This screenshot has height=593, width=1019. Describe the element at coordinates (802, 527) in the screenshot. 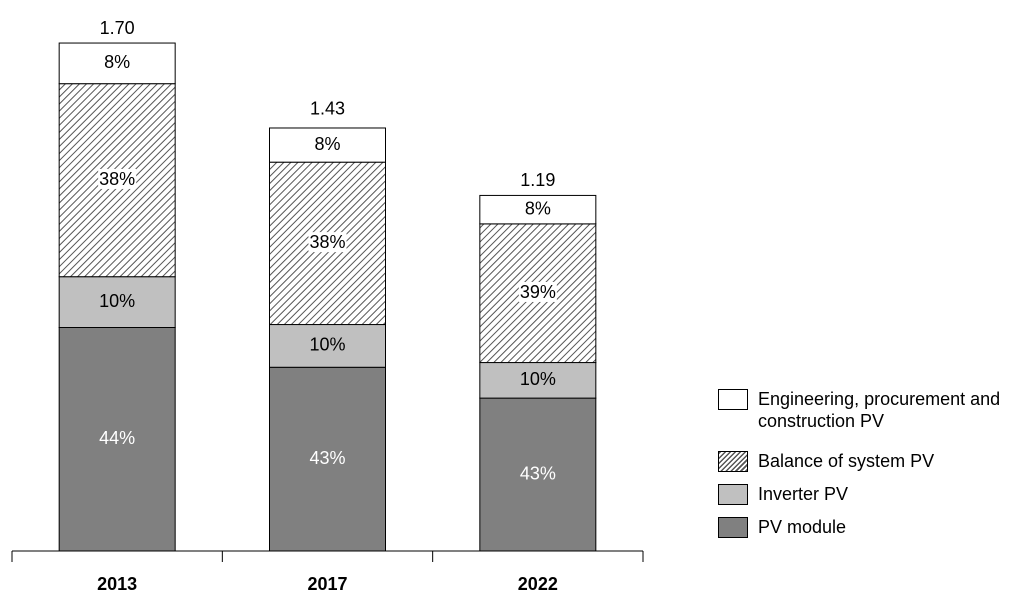

I see `legend-label: PV module` at that location.